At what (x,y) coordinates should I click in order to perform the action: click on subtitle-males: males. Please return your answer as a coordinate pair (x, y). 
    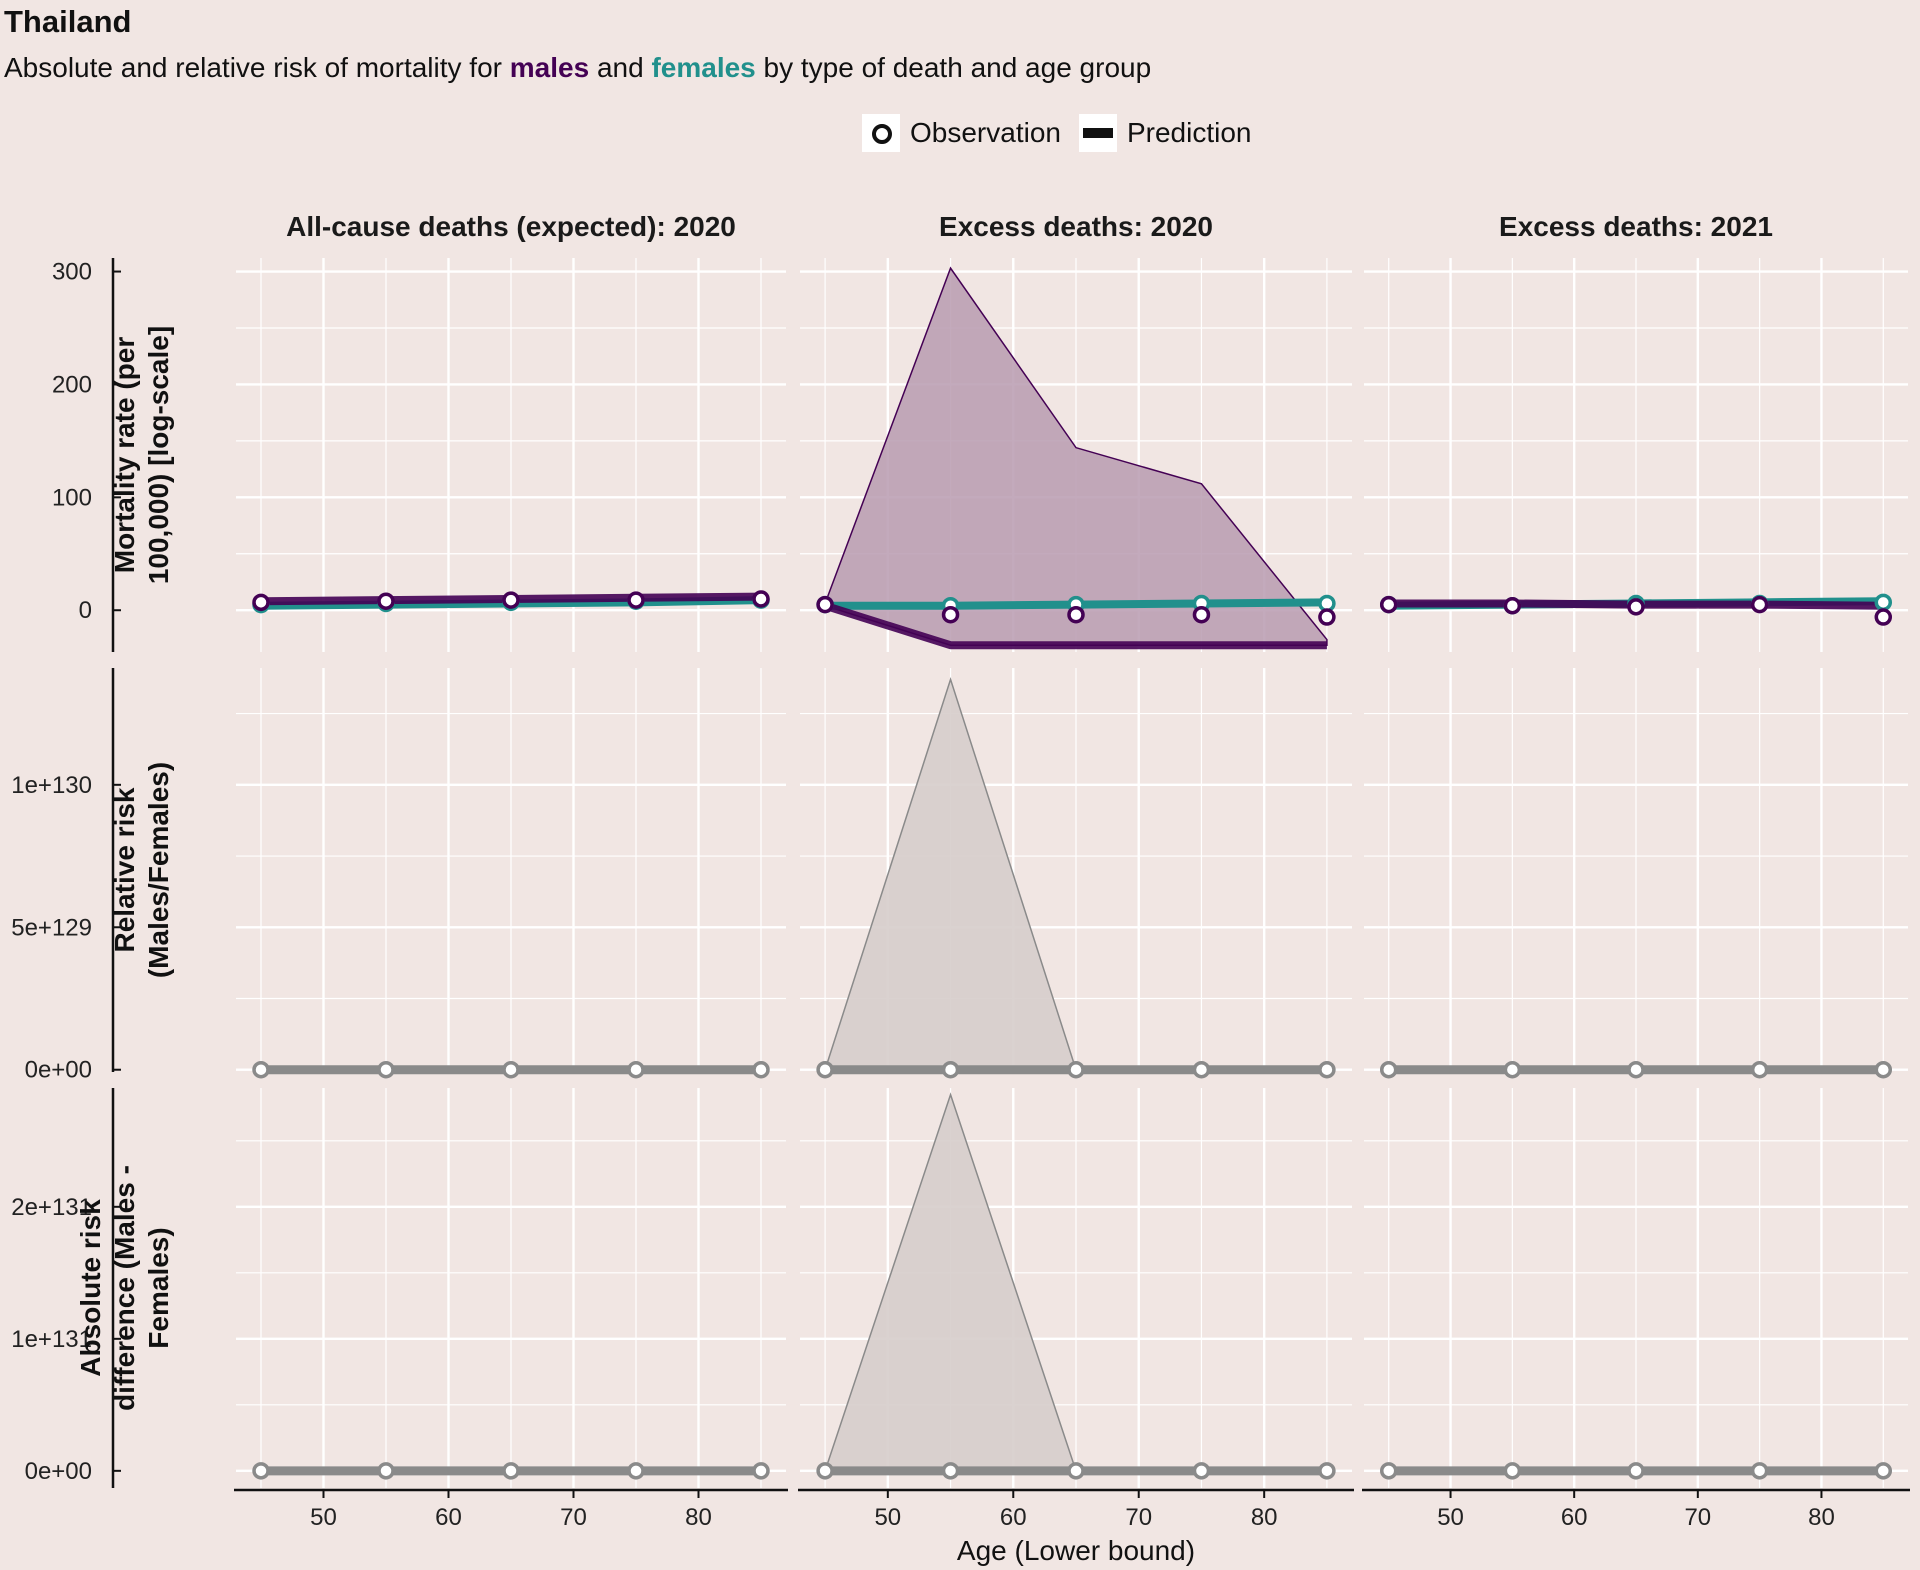
    Looking at the image, I should click on (549, 67).